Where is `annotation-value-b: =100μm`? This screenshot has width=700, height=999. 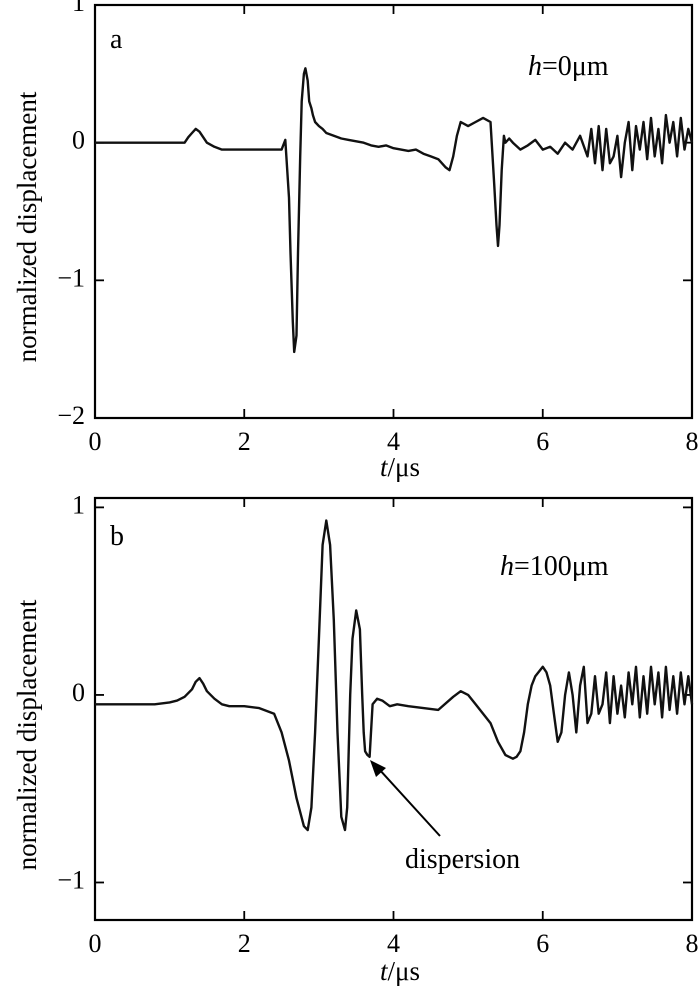
annotation-value-b: =100μm is located at coordinates (561, 566).